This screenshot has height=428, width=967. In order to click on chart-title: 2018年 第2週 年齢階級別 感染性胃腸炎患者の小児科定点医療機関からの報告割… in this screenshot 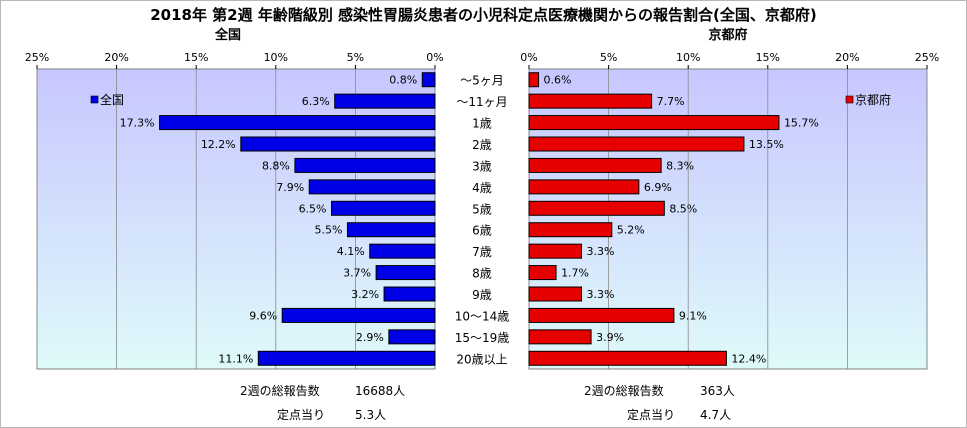, I will do `click(483, 15)`.